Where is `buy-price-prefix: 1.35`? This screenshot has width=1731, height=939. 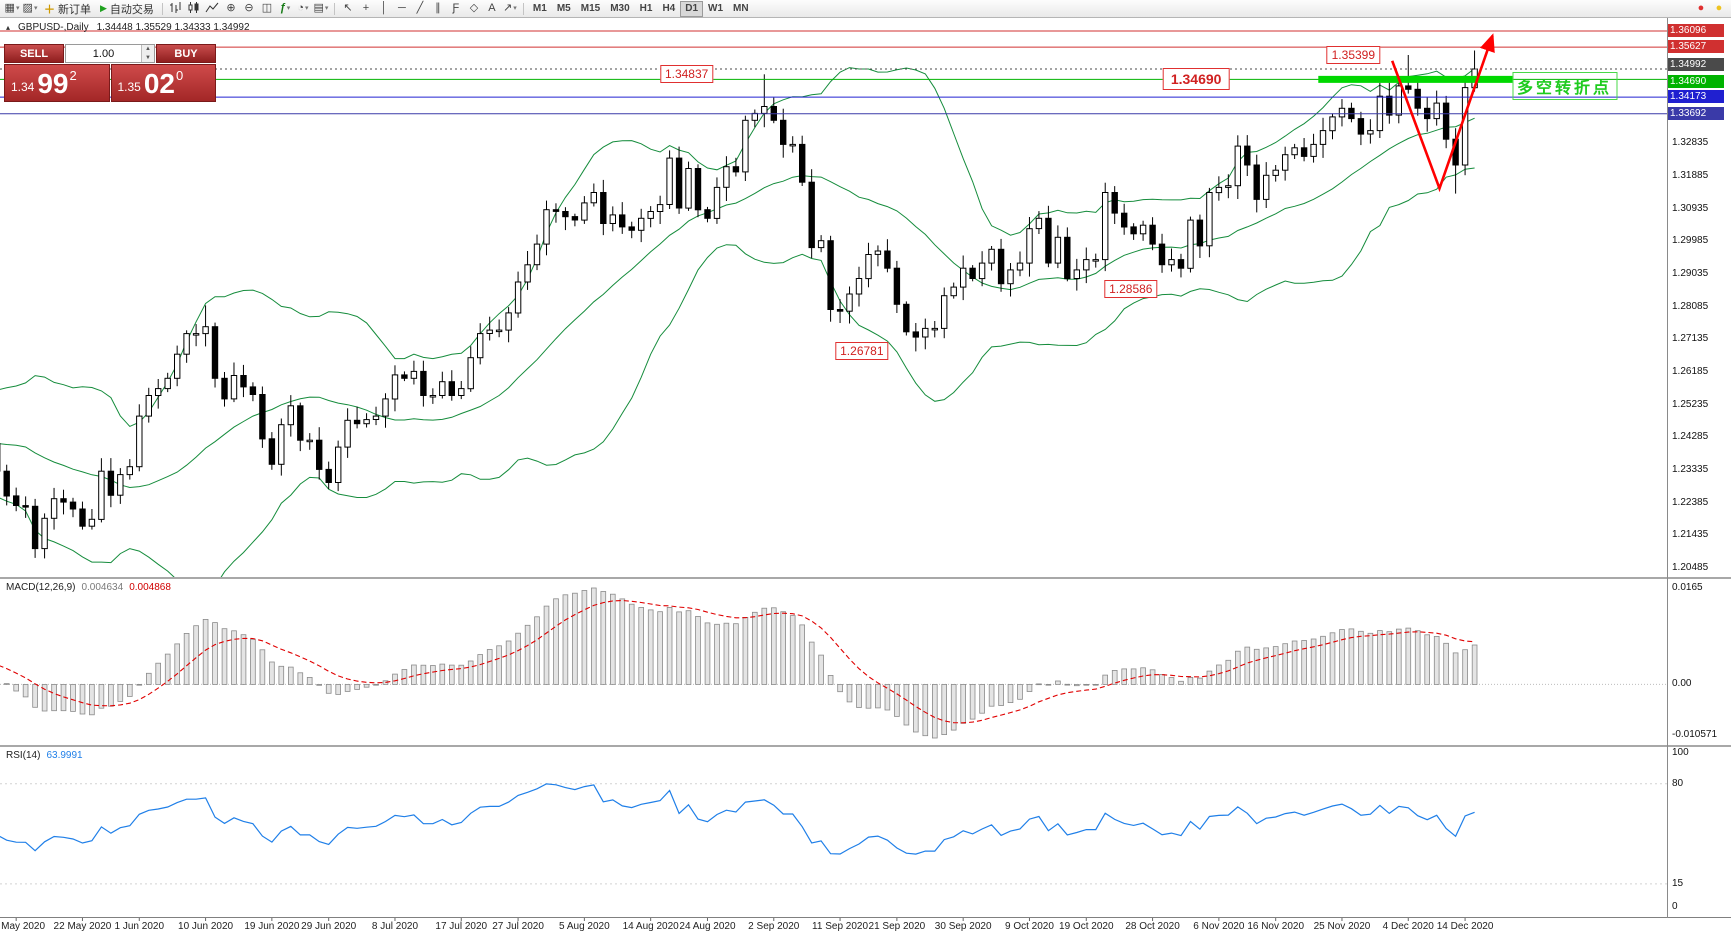 buy-price-prefix: 1.35 is located at coordinates (129, 87).